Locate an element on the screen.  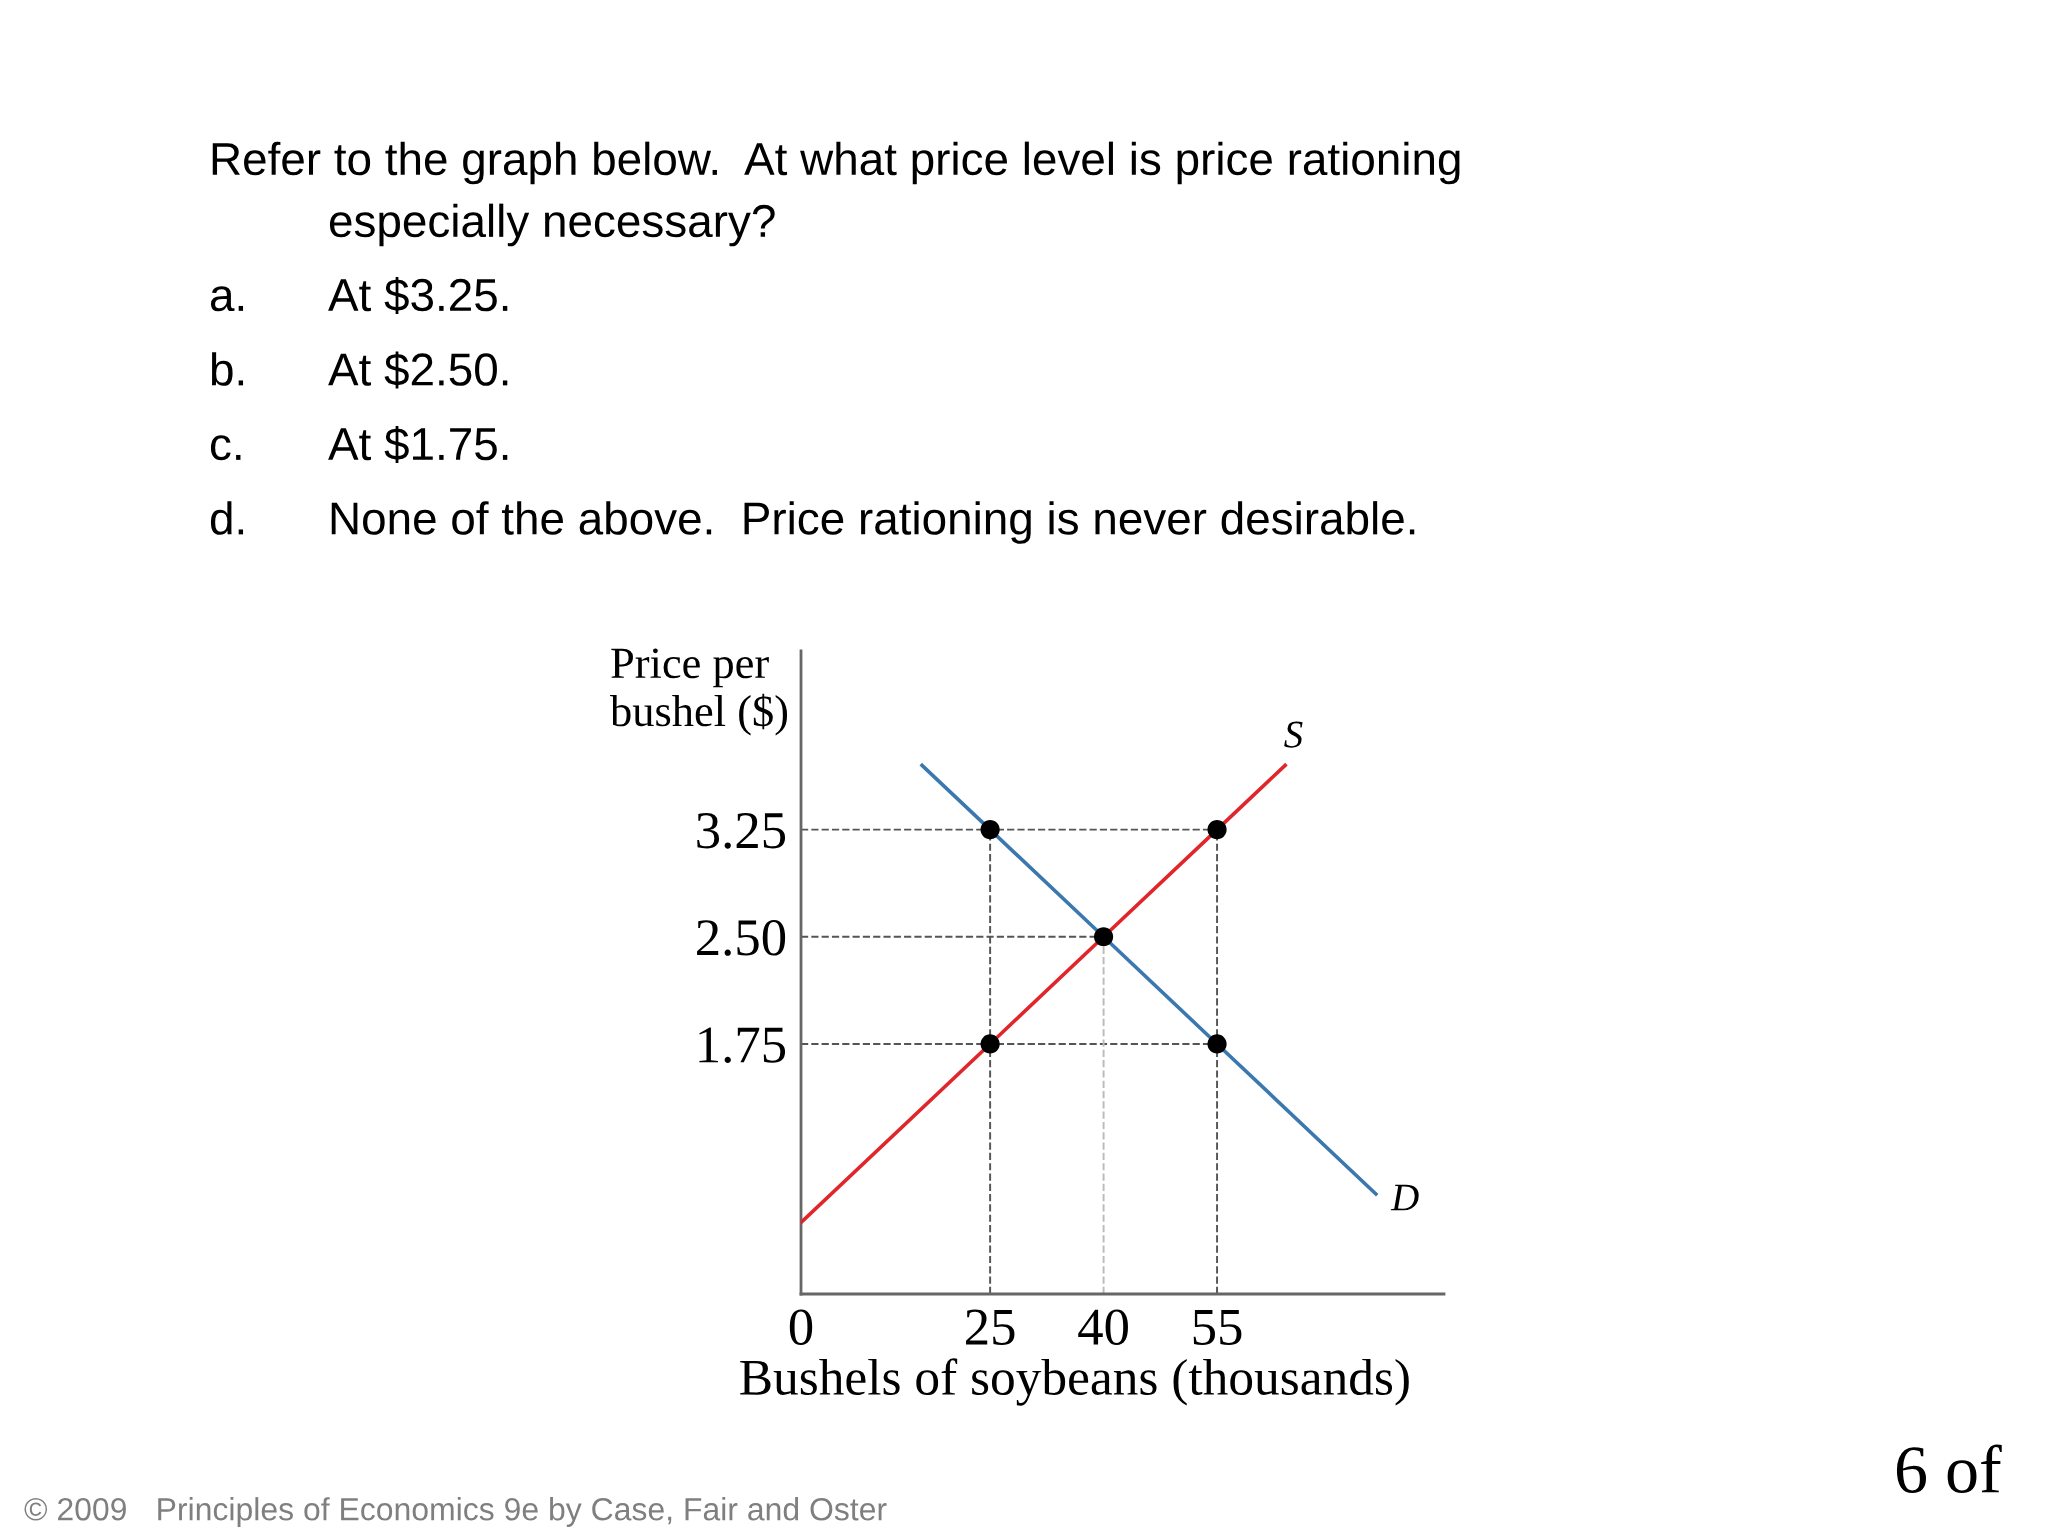
text: a. At $3.25. is located at coordinates (359, 295).